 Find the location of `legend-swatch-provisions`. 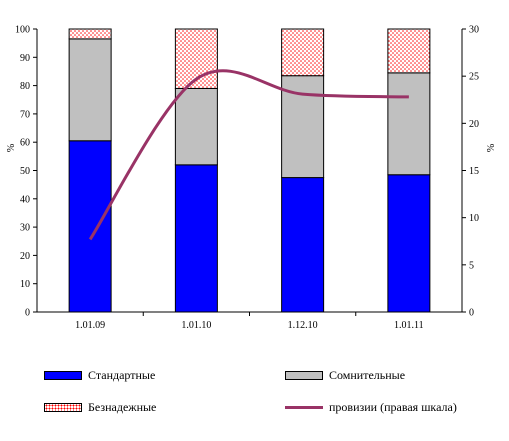

legend-swatch-provisions is located at coordinates (304, 407).